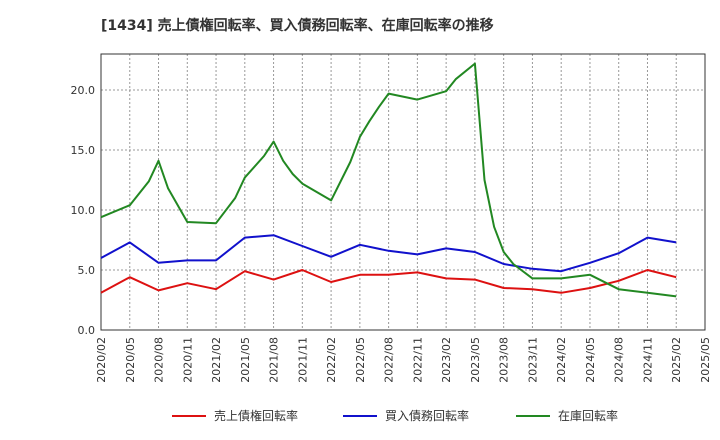 The height and width of the screenshot is (440, 720). I want to click on x-tick-label: 2022/02, so click(331, 360).